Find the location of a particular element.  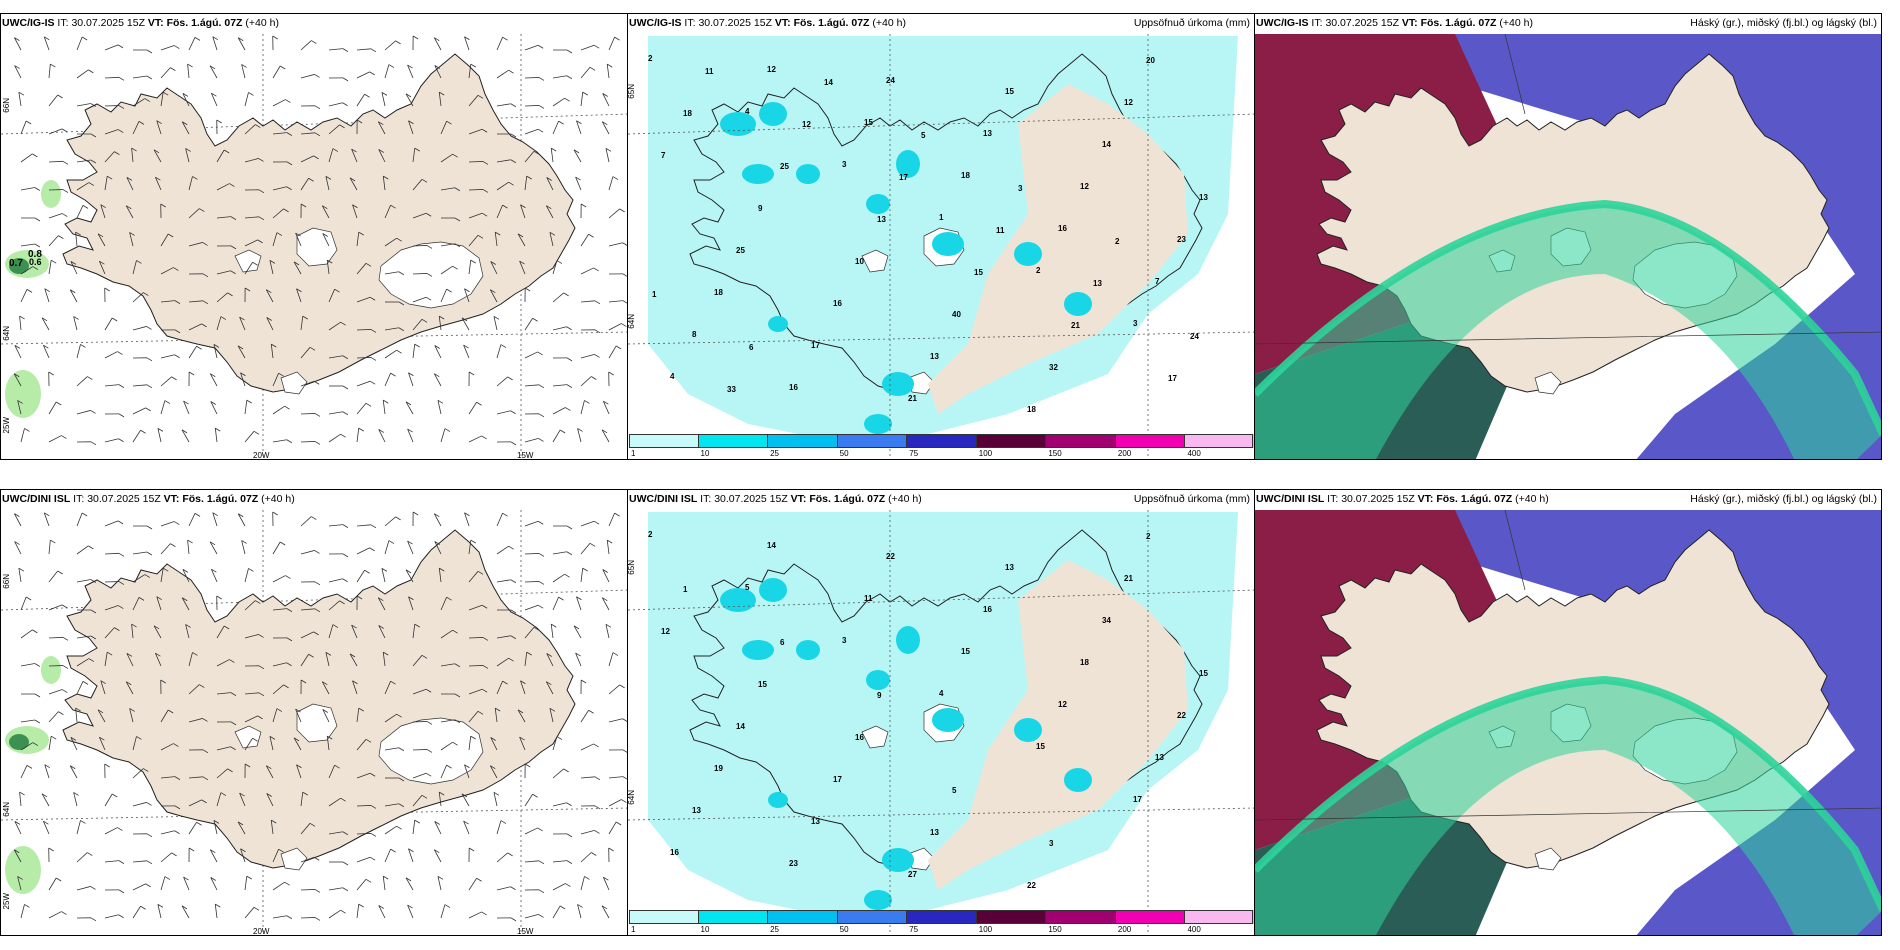

precip-cell is located at coordinates (1078, 780).